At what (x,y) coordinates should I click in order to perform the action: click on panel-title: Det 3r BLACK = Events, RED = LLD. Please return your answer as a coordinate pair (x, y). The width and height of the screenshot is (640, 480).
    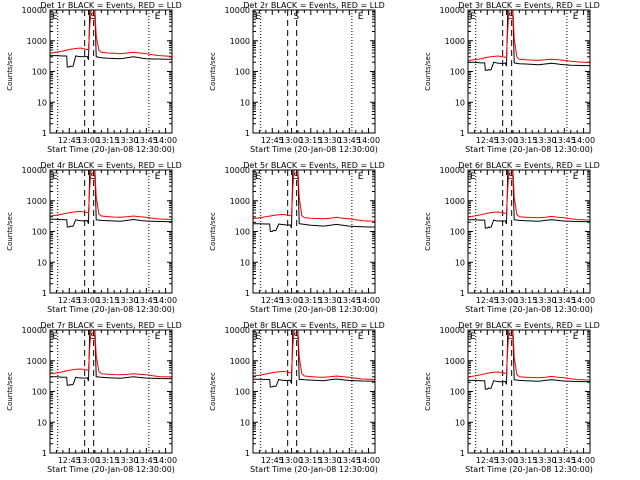
    Looking at the image, I should click on (529, 5).